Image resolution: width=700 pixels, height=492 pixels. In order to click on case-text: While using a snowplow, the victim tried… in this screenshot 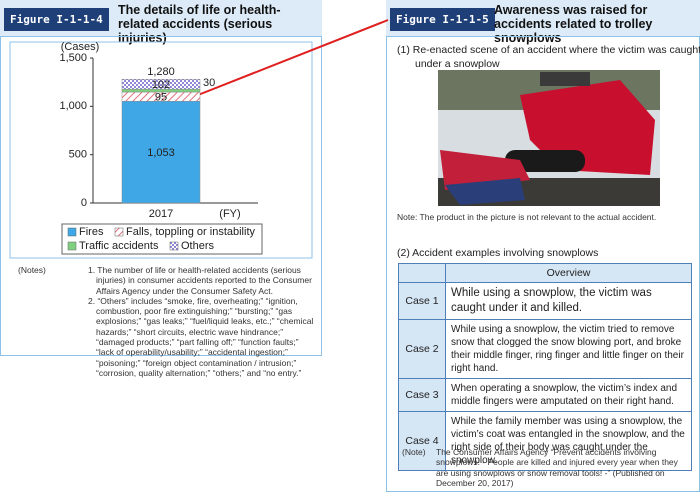, I will do `click(568, 349)`.